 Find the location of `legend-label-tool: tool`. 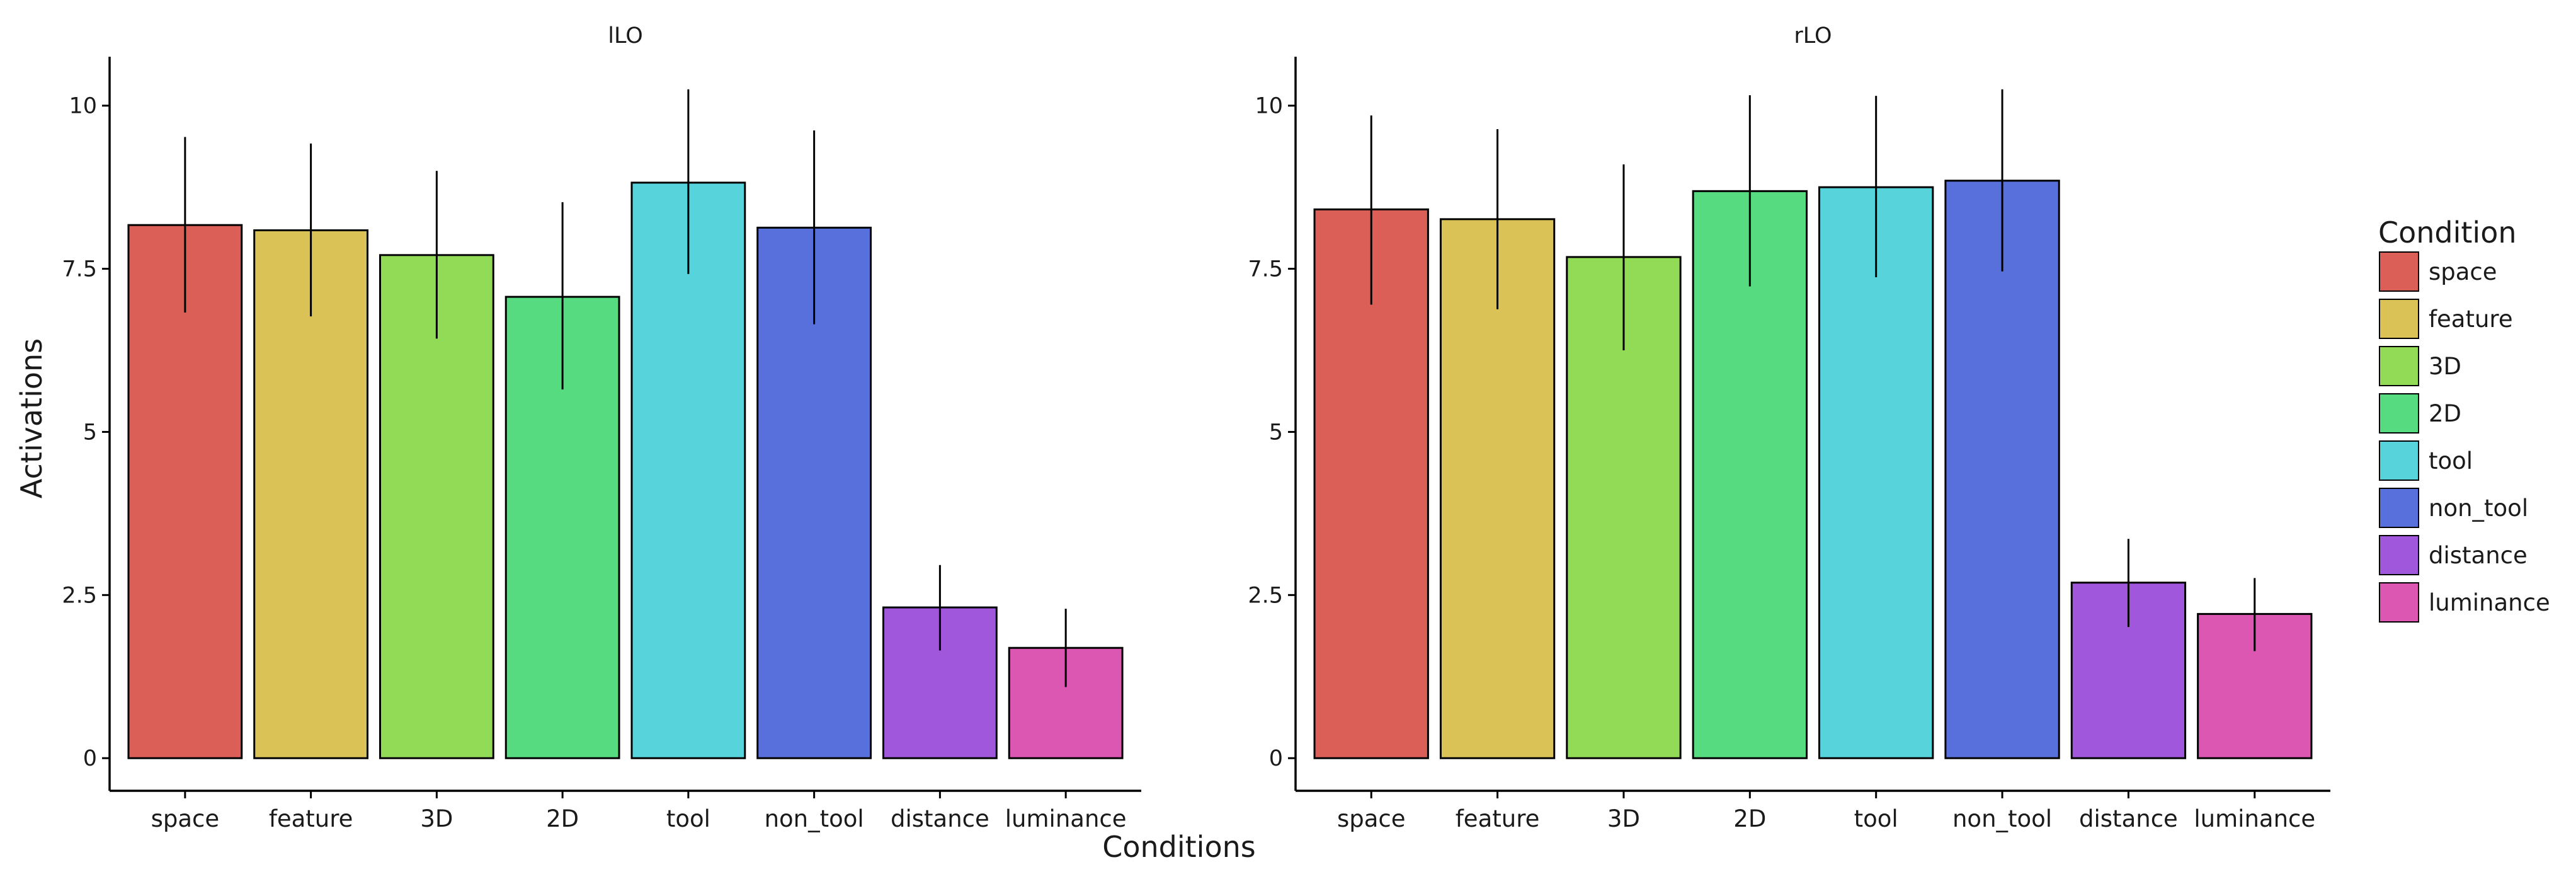

legend-label-tool: tool is located at coordinates (2451, 461).